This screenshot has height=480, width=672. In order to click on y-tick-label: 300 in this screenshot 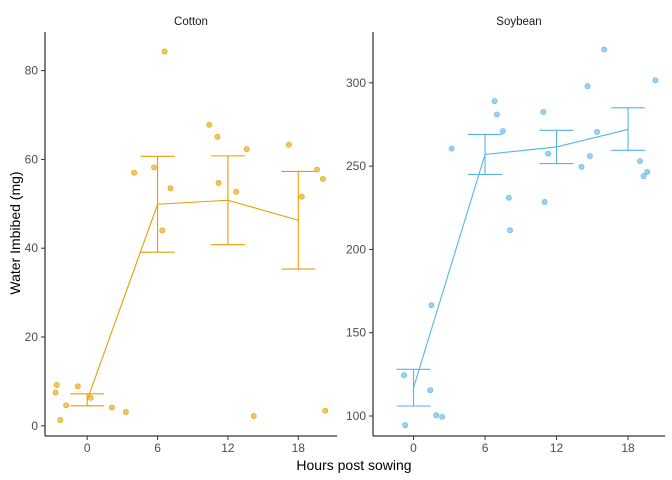, I will do `click(356, 83)`.